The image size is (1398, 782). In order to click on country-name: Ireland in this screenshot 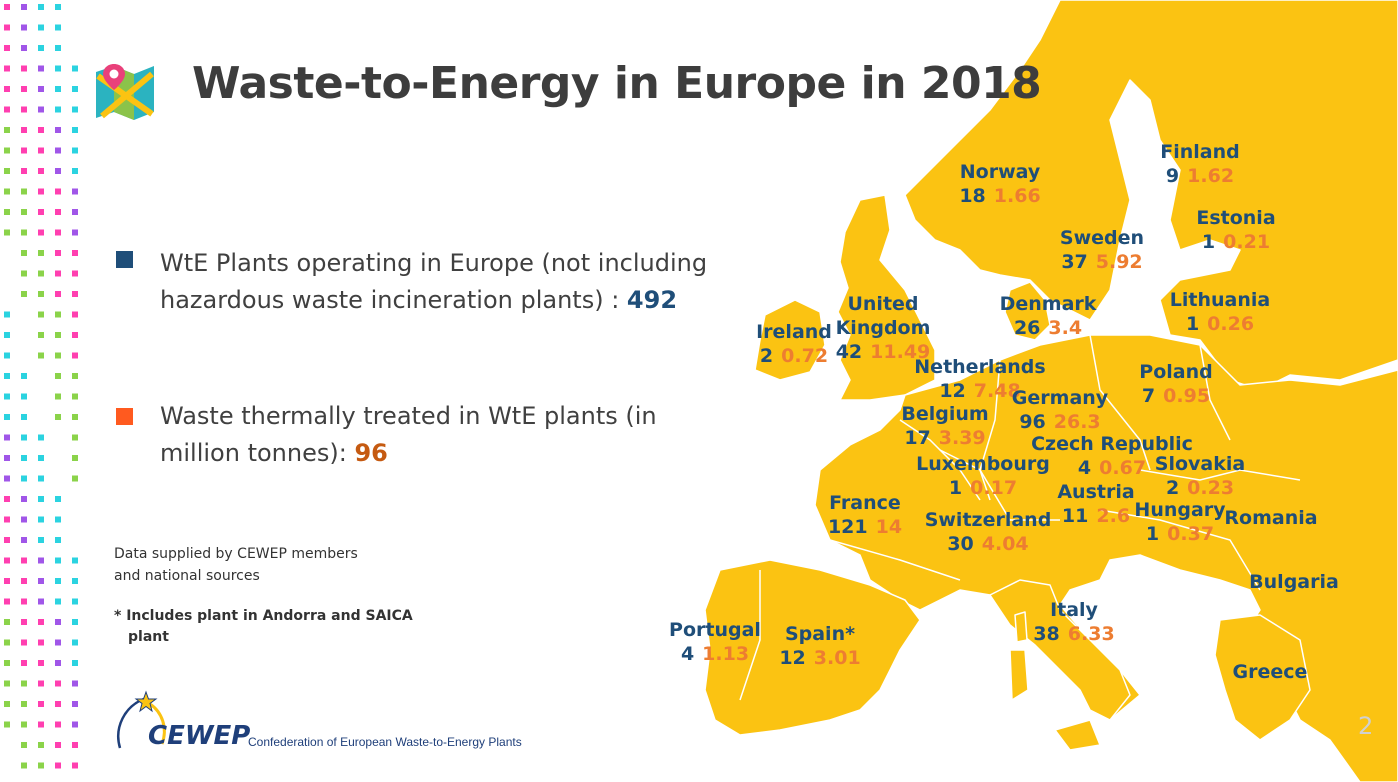, I will do `click(794, 332)`.